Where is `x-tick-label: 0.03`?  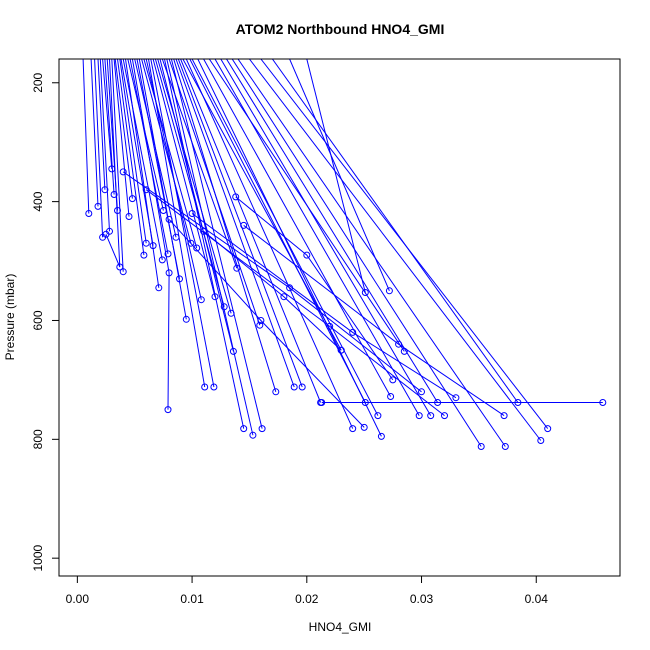 x-tick-label: 0.03 is located at coordinates (422, 599).